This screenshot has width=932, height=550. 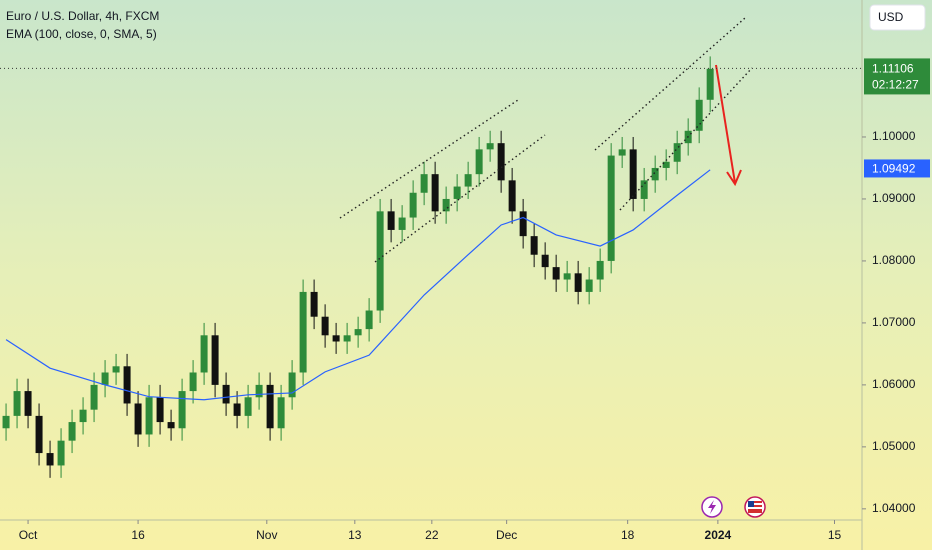 I want to click on last-price-tag, so click(x=897, y=76).